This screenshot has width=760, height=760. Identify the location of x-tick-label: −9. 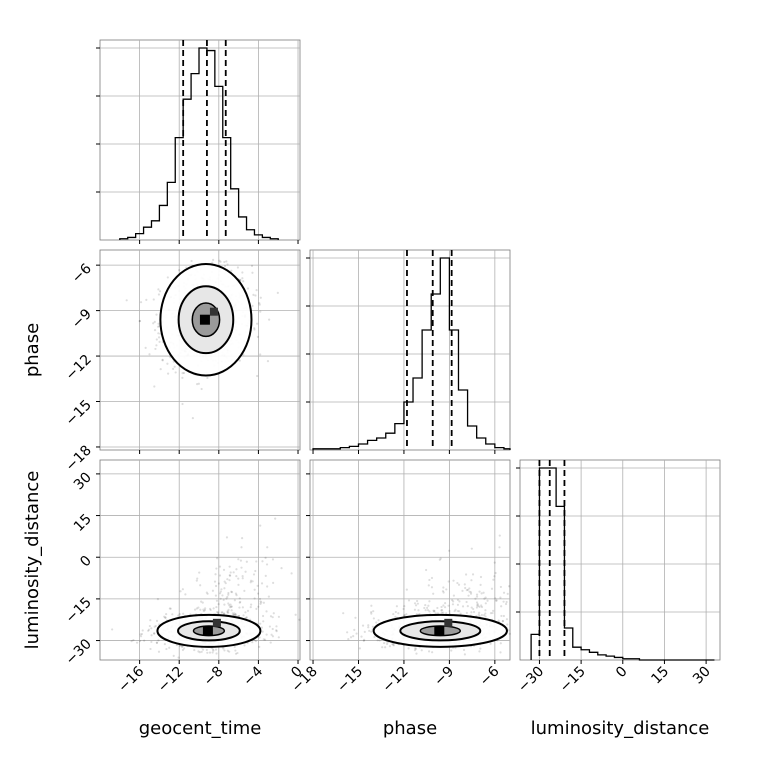
(444, 677).